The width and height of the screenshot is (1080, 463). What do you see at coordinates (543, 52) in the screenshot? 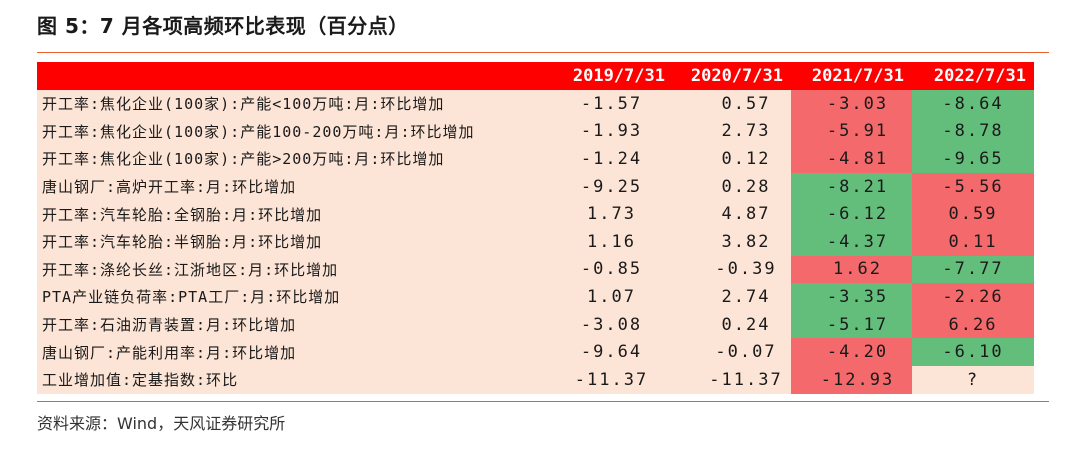
I see `title-divider` at bounding box center [543, 52].